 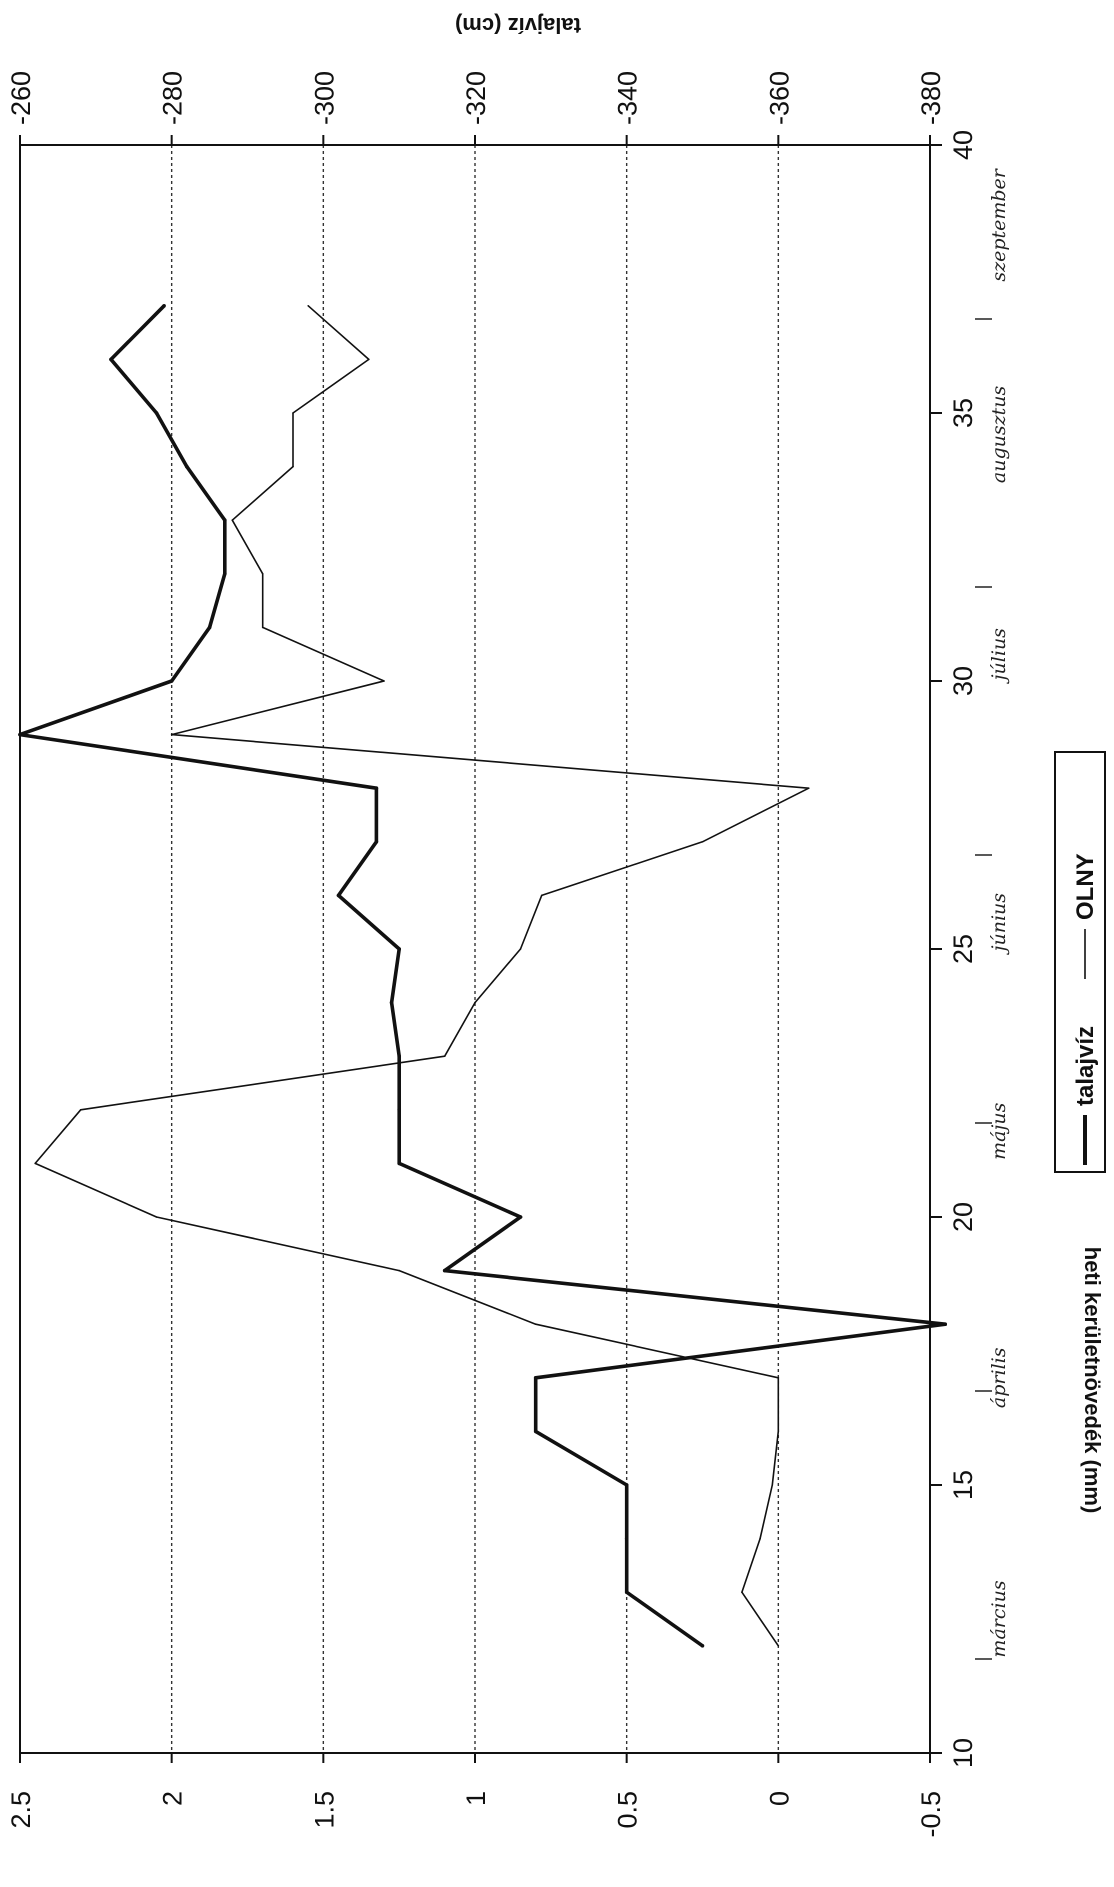 I want to click on month-label: június, so click(x=999, y=924).